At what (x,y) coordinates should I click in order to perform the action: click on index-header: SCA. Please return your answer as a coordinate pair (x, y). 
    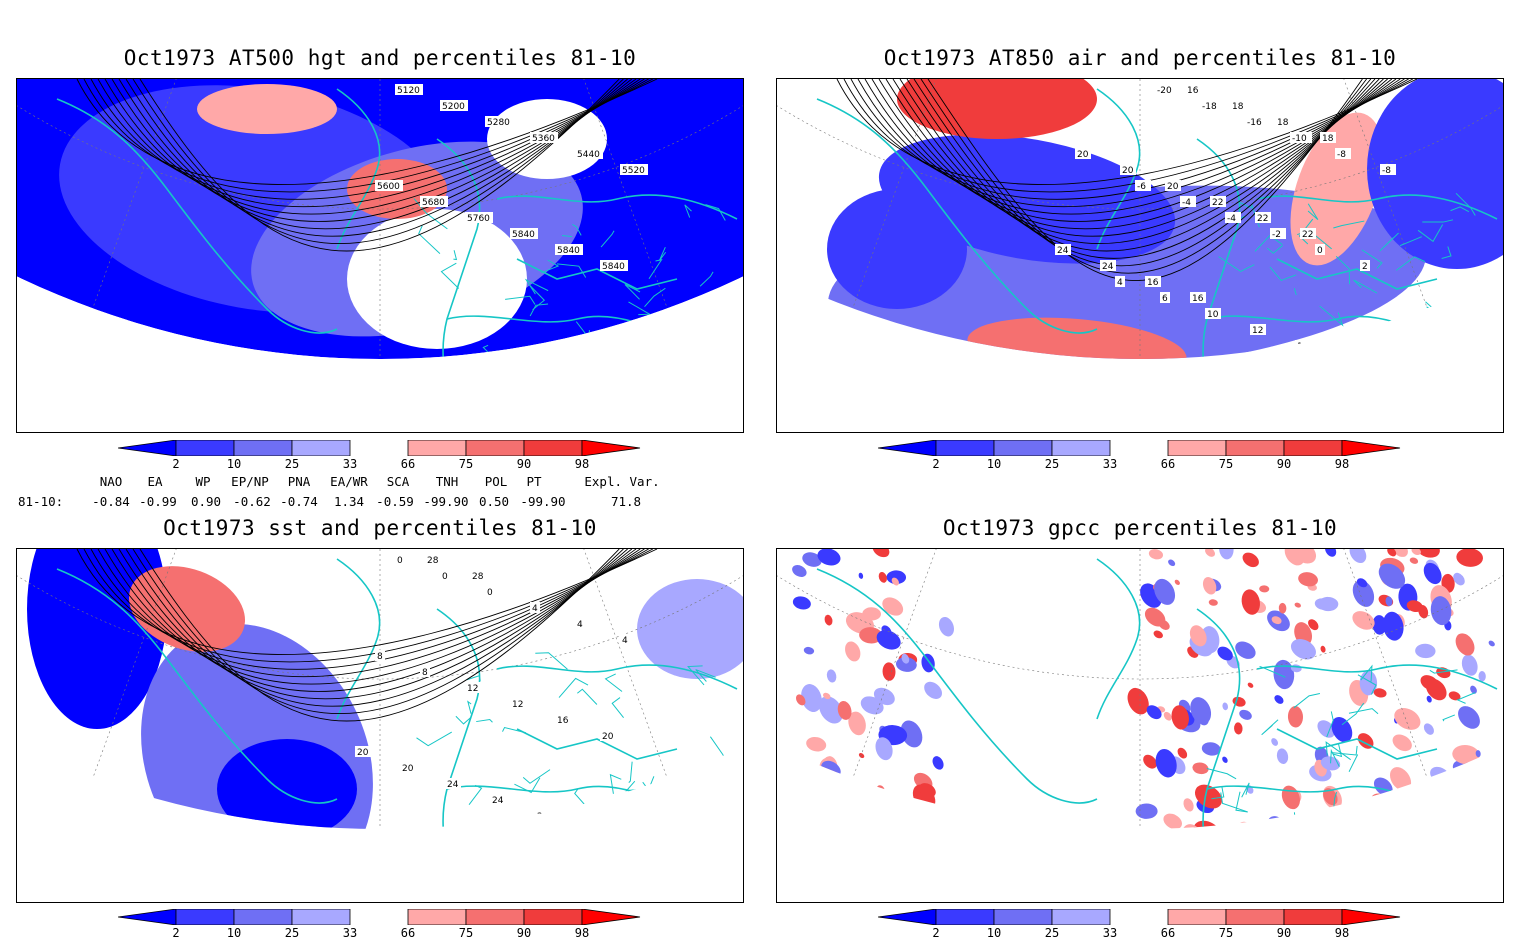
    Looking at the image, I should click on (398, 481).